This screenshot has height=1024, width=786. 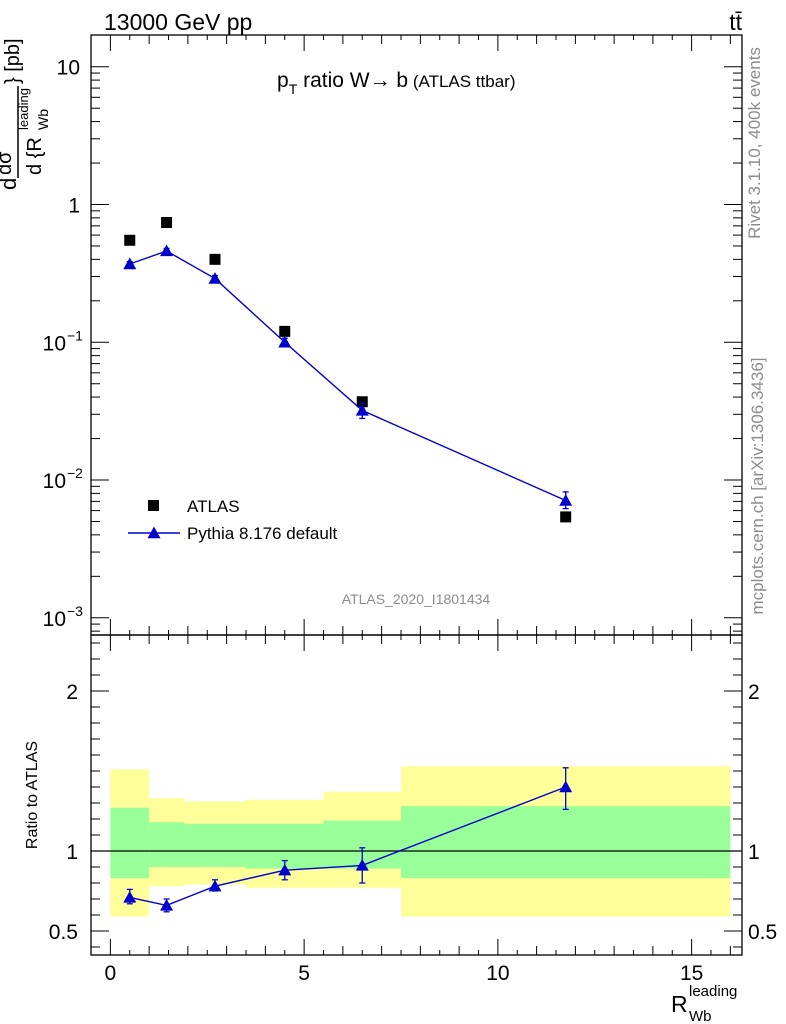 What do you see at coordinates (213, 506) in the screenshot?
I see `legend-label-atlas: ATLAS` at bounding box center [213, 506].